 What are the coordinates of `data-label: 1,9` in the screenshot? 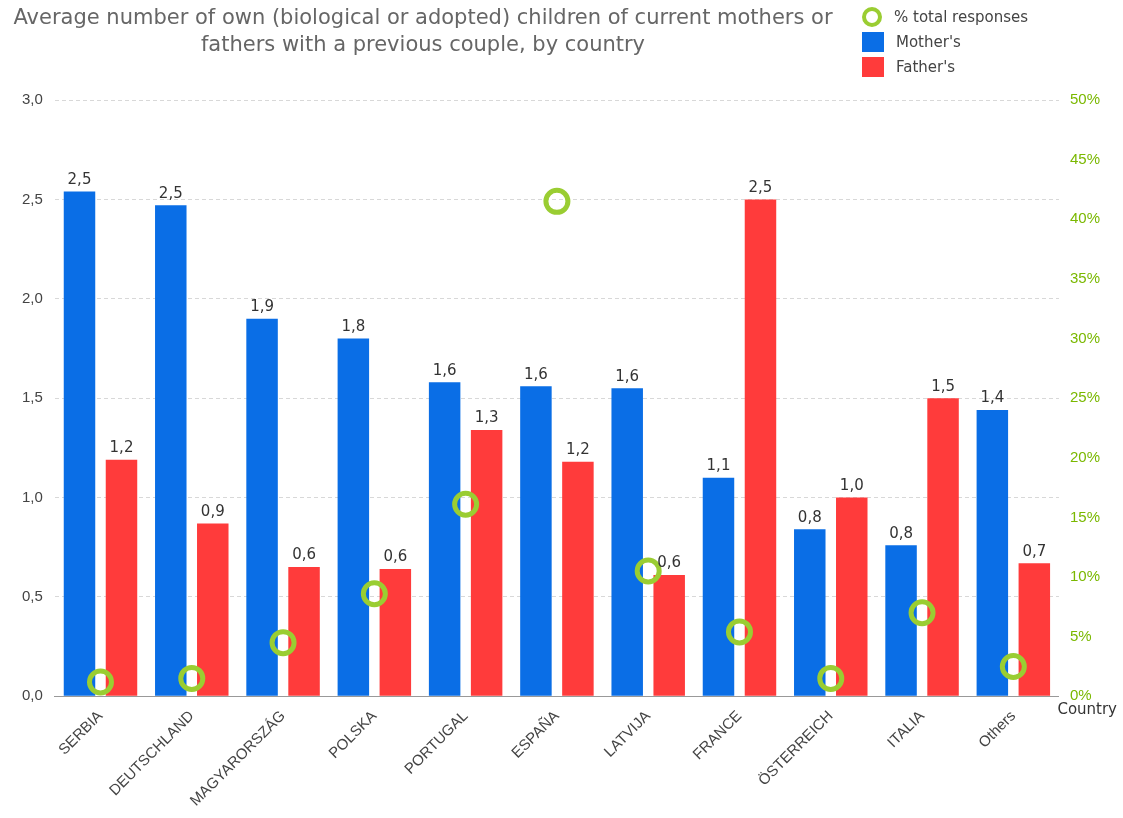 It's located at (262, 306).